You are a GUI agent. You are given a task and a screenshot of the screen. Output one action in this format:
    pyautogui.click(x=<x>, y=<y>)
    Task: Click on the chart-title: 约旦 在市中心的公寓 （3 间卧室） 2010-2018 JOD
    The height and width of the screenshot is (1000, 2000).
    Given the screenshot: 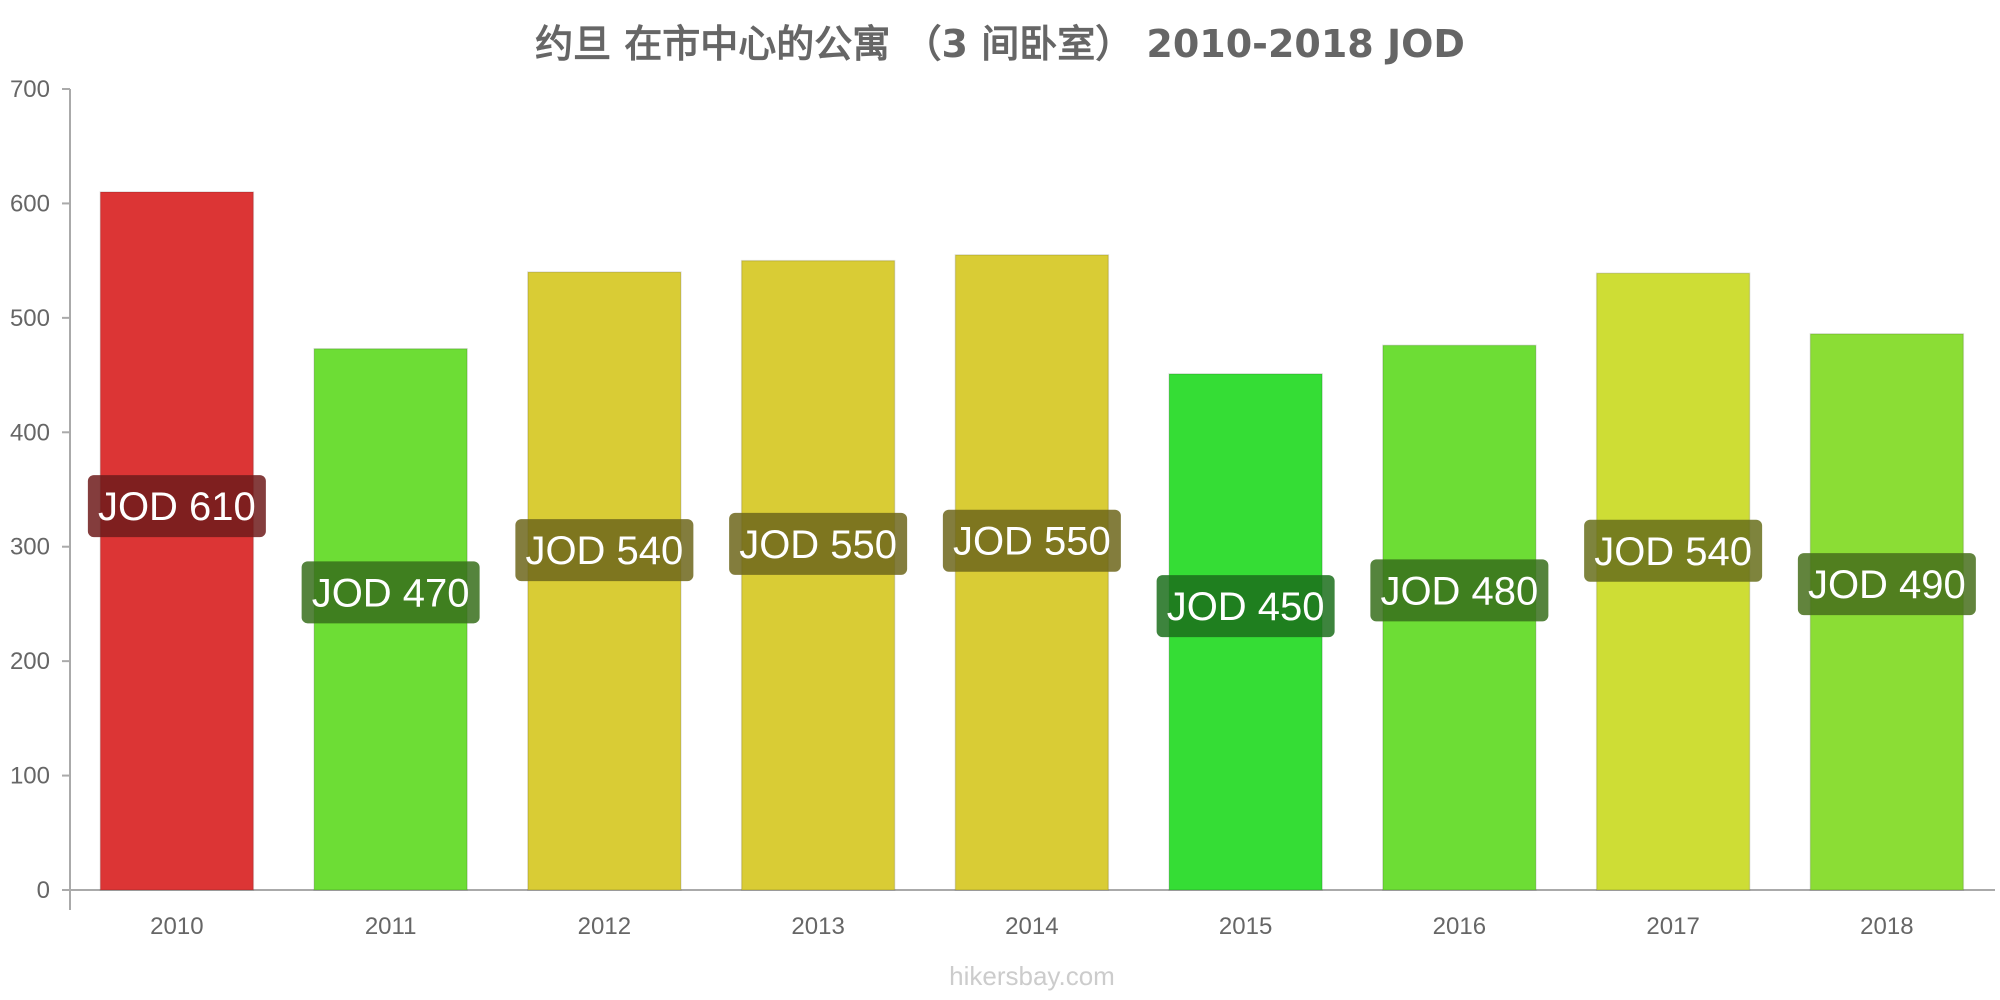 What is the action you would take?
    pyautogui.click(x=1000, y=44)
    